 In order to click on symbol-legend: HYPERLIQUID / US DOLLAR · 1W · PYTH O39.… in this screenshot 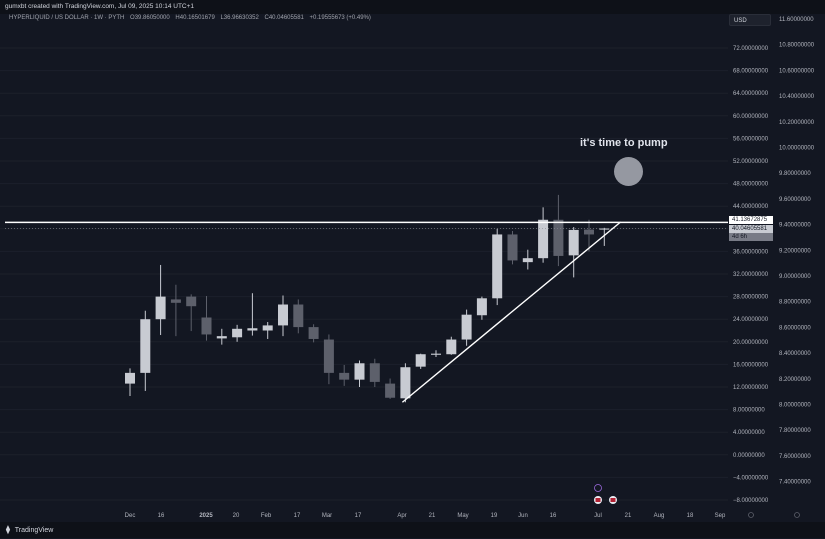, I will do `click(192, 18)`.